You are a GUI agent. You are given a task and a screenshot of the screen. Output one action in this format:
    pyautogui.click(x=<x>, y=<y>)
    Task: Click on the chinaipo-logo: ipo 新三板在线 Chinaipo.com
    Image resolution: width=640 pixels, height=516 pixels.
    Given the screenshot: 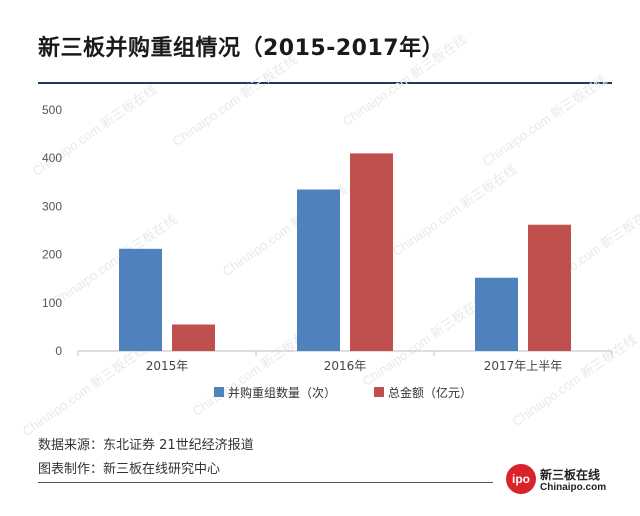 What is the action you would take?
    pyautogui.click(x=566, y=482)
    